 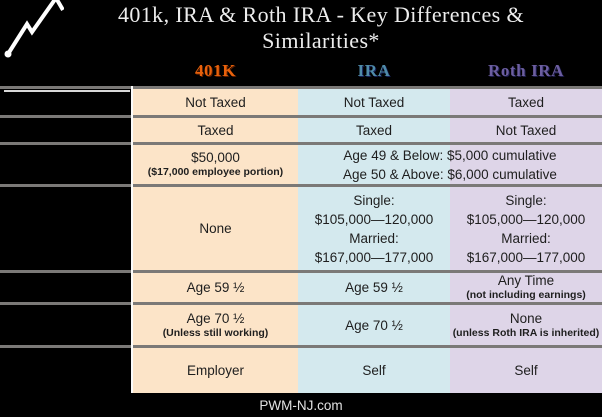 I want to click on cell-main-text: Age 70 ½, so click(x=215, y=318).